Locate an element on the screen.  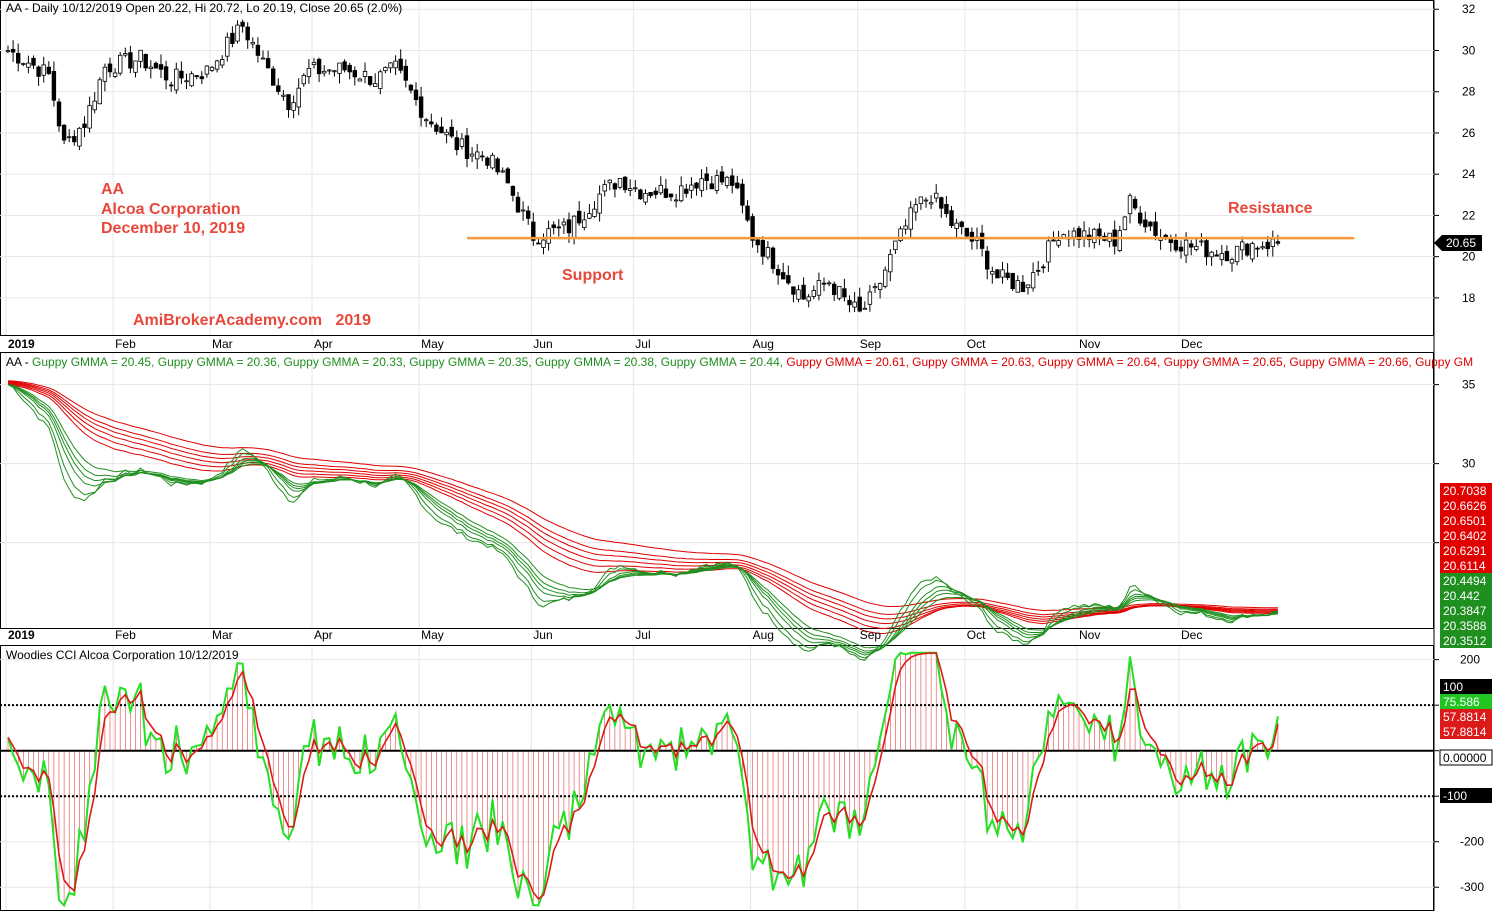
price-y-tick-label: 20 is located at coordinates (1469, 257).